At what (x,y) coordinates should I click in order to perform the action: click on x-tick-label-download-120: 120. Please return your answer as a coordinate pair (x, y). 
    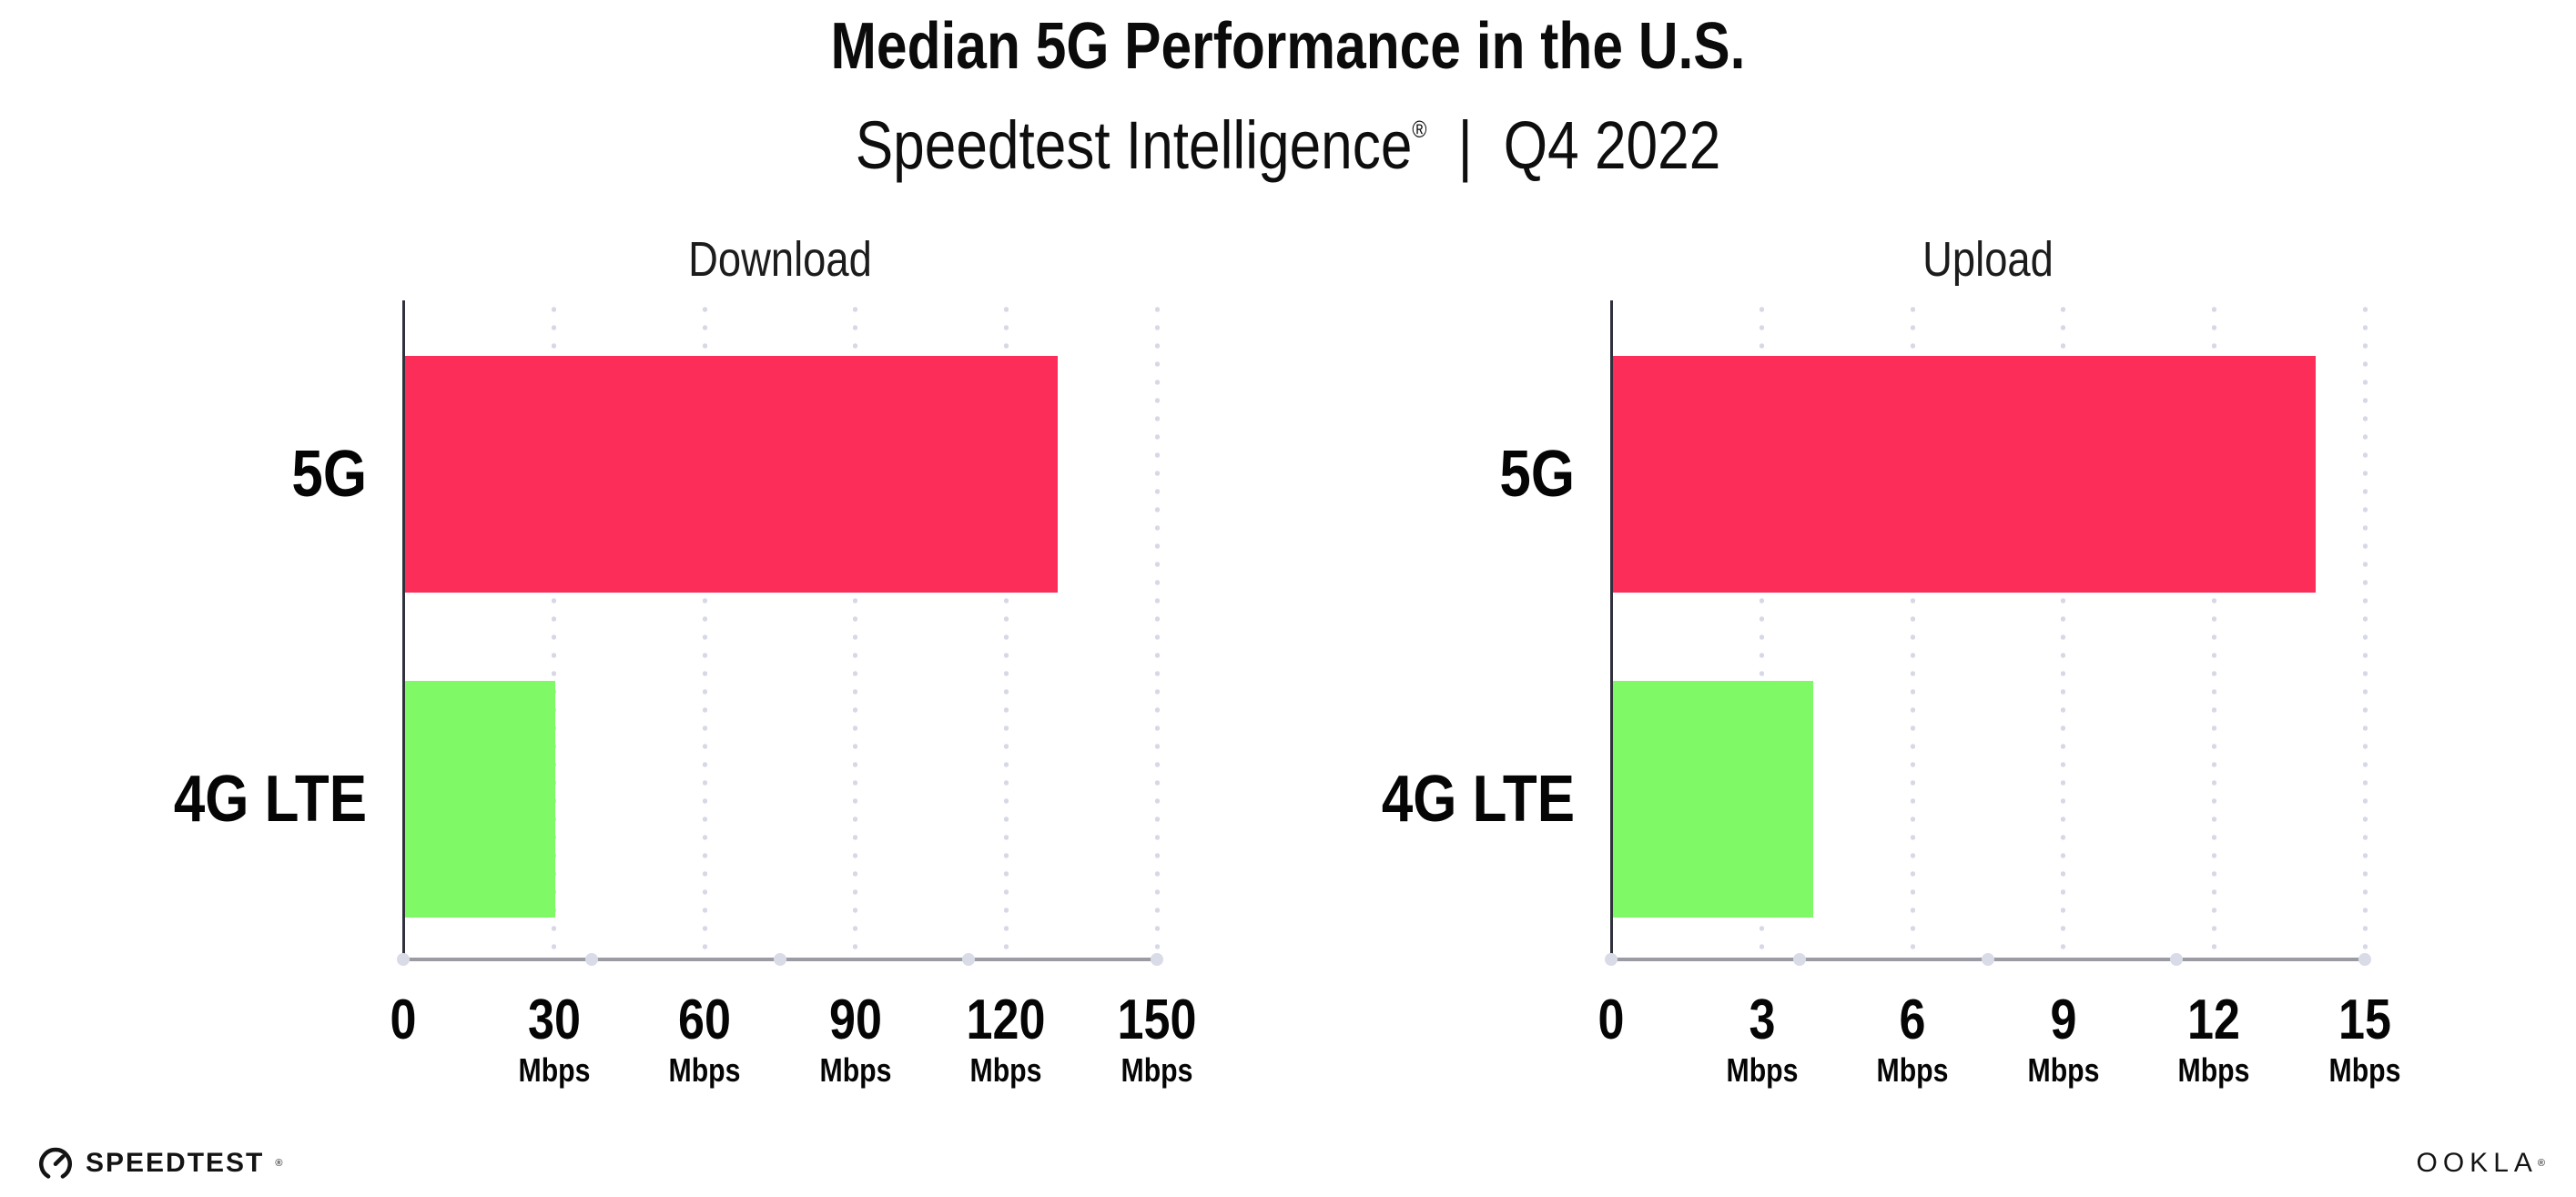
    Looking at the image, I should click on (1006, 1020).